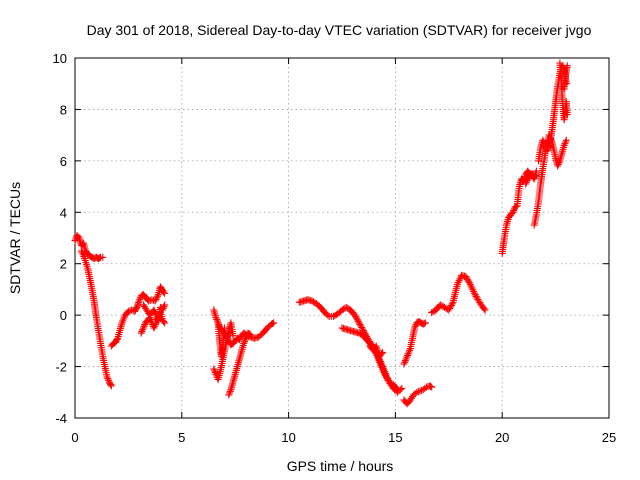 The width and height of the screenshot is (640, 480). Describe the element at coordinates (61, 418) in the screenshot. I see `y-tick-label: -4` at that location.